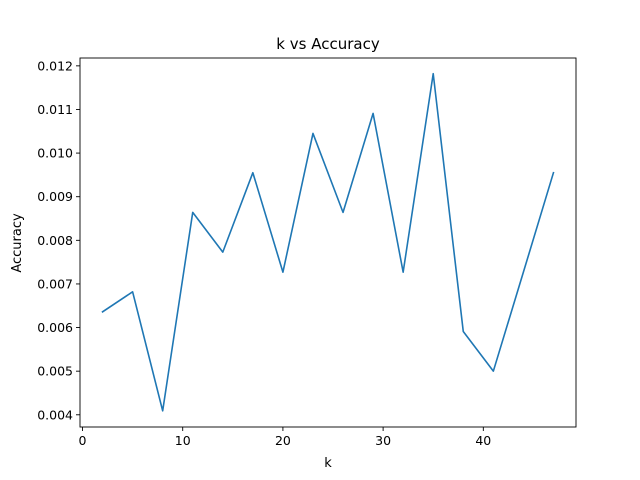 This screenshot has width=640, height=480. Describe the element at coordinates (283, 440) in the screenshot. I see `x-tick-label: 20` at that location.